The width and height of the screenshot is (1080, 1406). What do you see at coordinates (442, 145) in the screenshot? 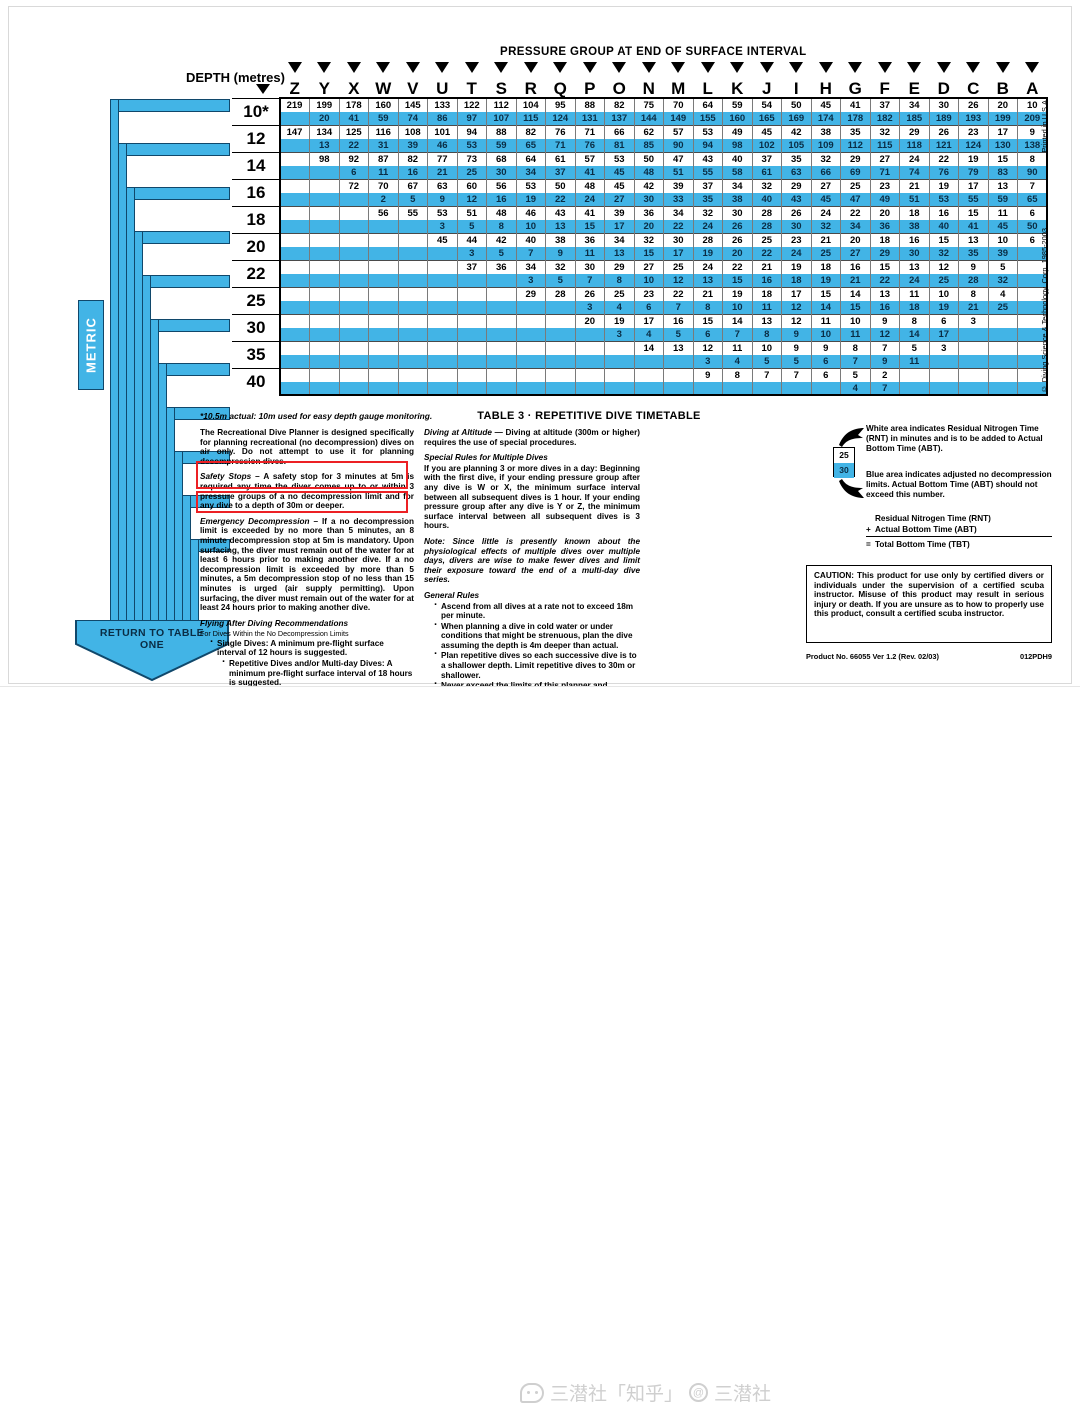
I see `abt-cell: 46` at bounding box center [442, 145].